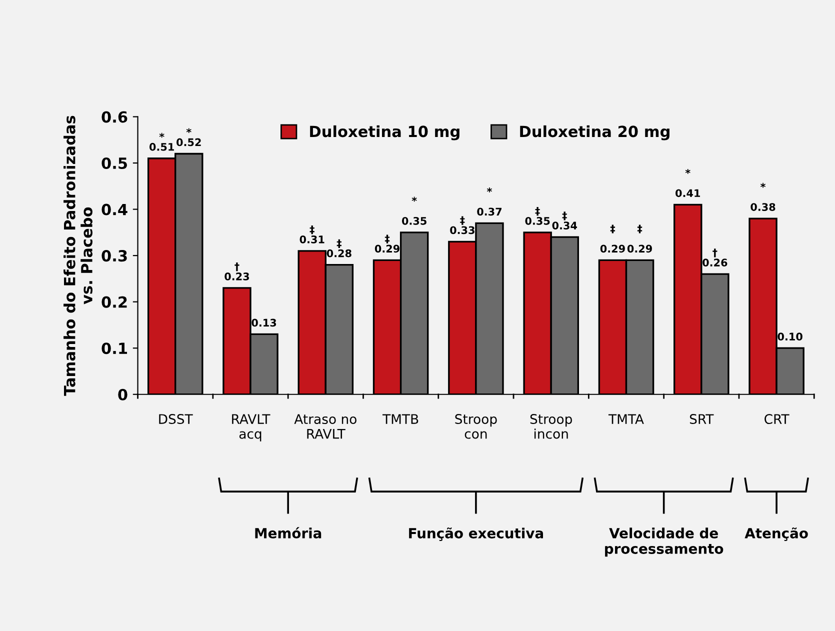 The image size is (835, 631). What do you see at coordinates (264, 322) in the screenshot?
I see `data-label: 0.13` at bounding box center [264, 322].